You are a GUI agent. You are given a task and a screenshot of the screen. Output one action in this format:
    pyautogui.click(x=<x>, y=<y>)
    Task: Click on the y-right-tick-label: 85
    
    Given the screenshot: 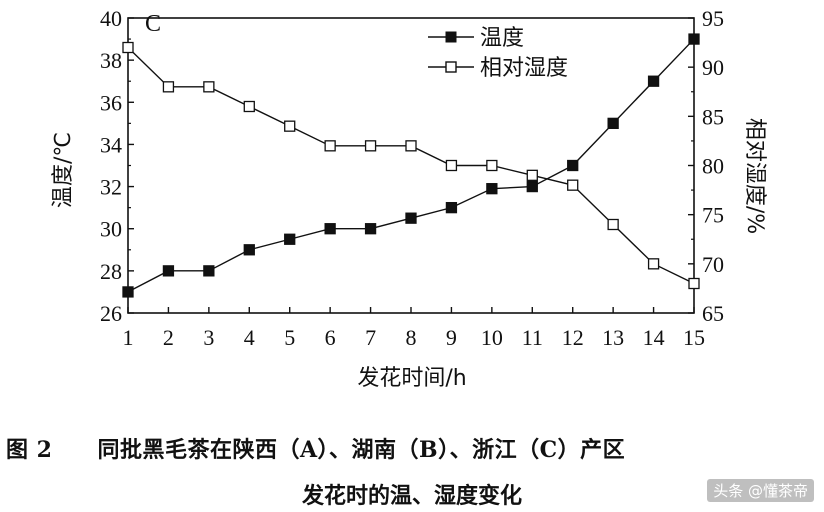 What is the action you would take?
    pyautogui.click(x=713, y=116)
    